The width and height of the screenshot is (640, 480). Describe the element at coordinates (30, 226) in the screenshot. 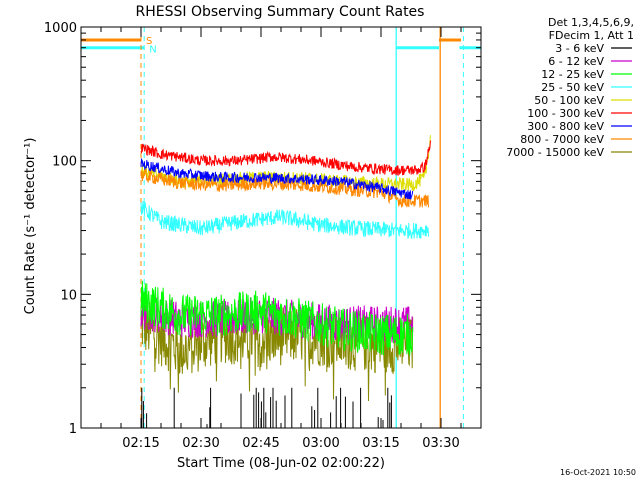

I see `y-axis-label: Count Rate (s⁻¹ detector⁻¹)` at that location.